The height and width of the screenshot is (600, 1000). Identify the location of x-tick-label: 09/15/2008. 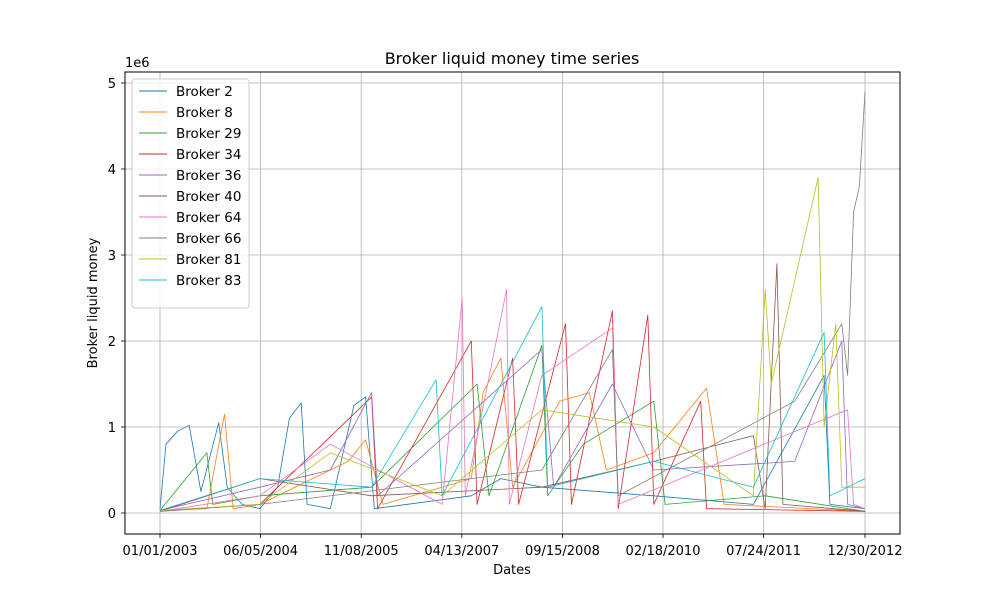
(562, 551).